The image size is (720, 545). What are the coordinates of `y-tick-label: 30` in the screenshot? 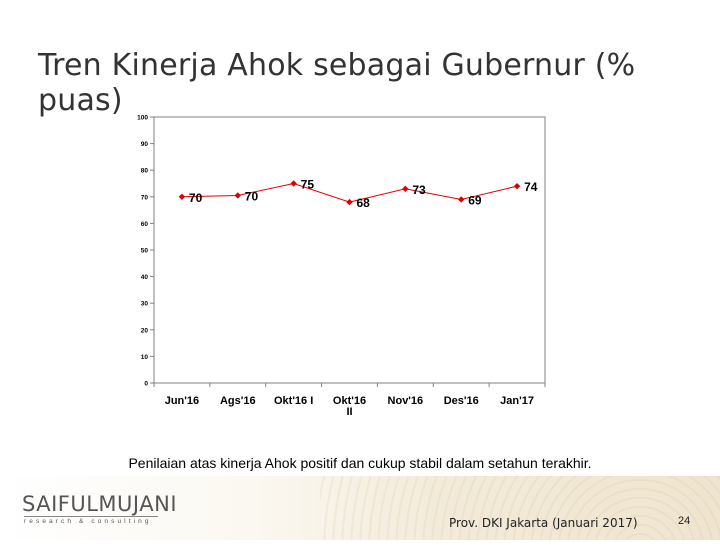 It's located at (145, 304).